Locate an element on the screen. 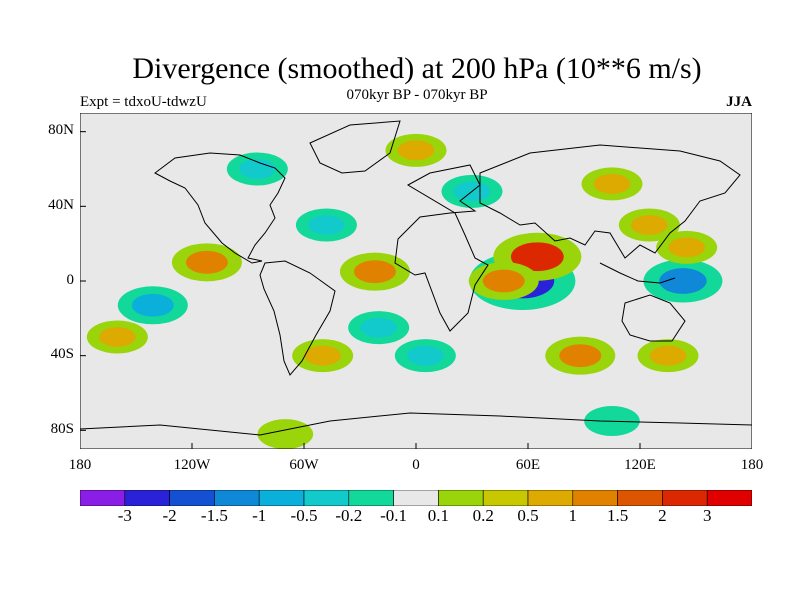 The height and width of the screenshot is (600, 800). colorbar-label: -0.5 is located at coordinates (304, 515).